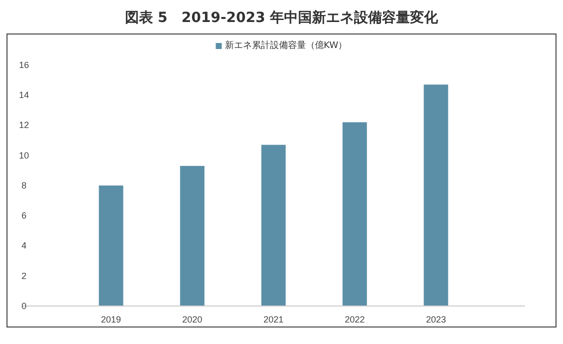 The width and height of the screenshot is (563, 344). What do you see at coordinates (24, 125) in the screenshot?
I see `y-tick-label: 12` at bounding box center [24, 125].